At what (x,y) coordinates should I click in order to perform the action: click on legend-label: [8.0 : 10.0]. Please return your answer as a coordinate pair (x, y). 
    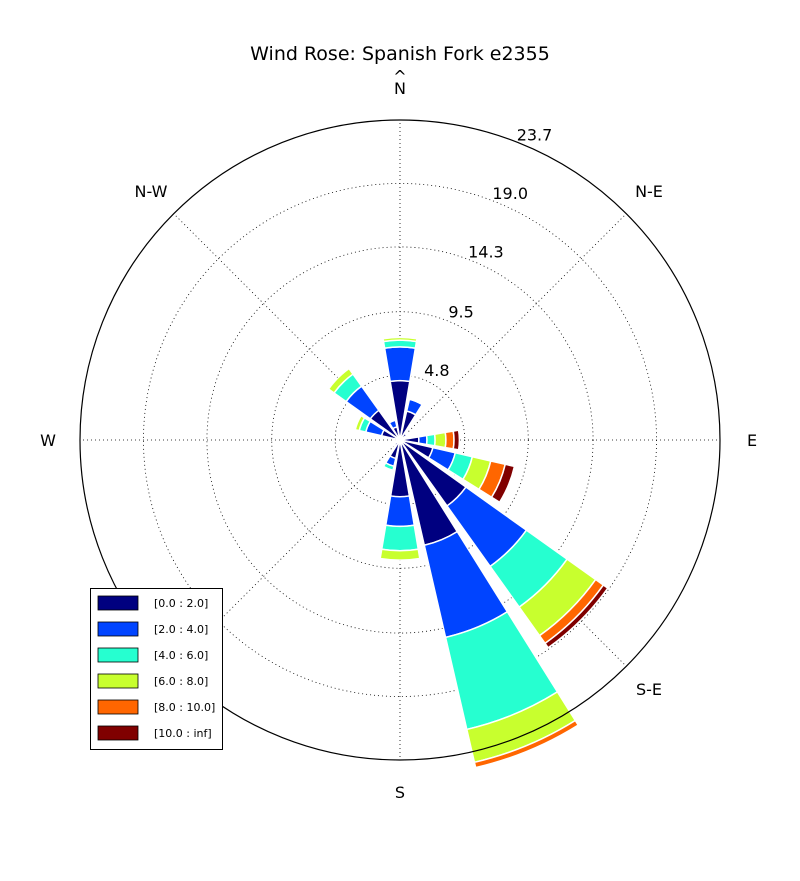
    Looking at the image, I should click on (184, 707).